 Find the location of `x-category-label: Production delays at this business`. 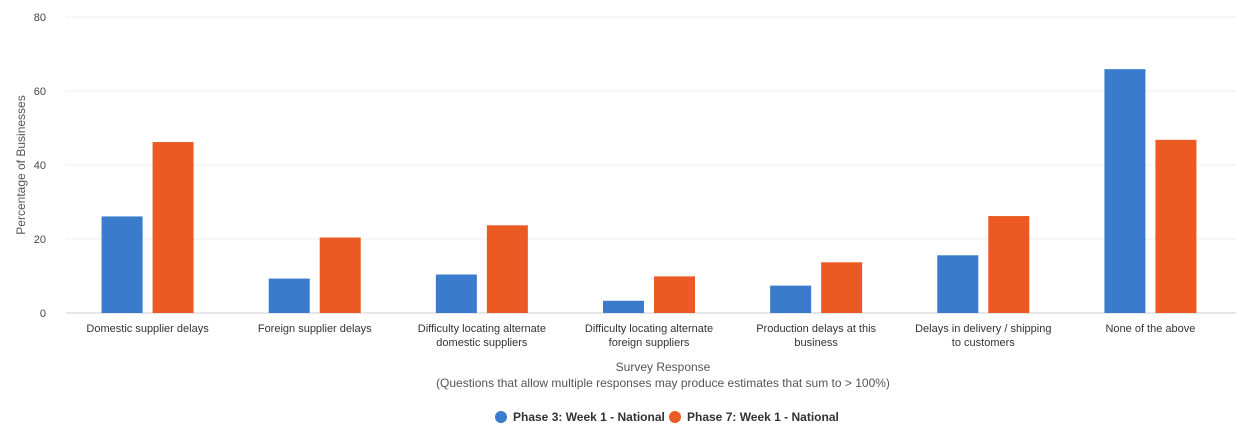

x-category-label: Production delays at this business is located at coordinates (816, 336).